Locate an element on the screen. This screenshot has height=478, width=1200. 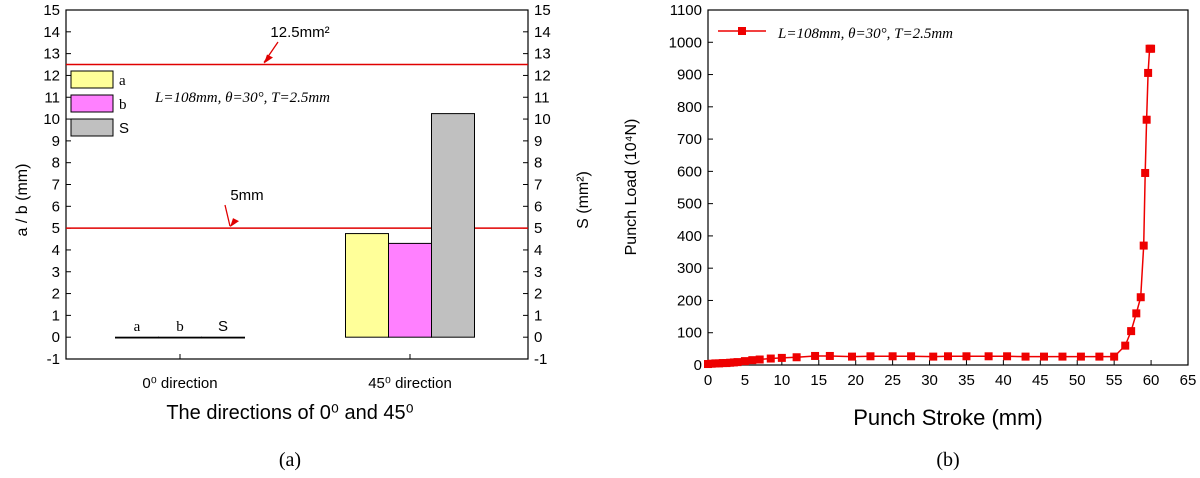
y-tick-label-right: 1 is located at coordinates (538, 315).